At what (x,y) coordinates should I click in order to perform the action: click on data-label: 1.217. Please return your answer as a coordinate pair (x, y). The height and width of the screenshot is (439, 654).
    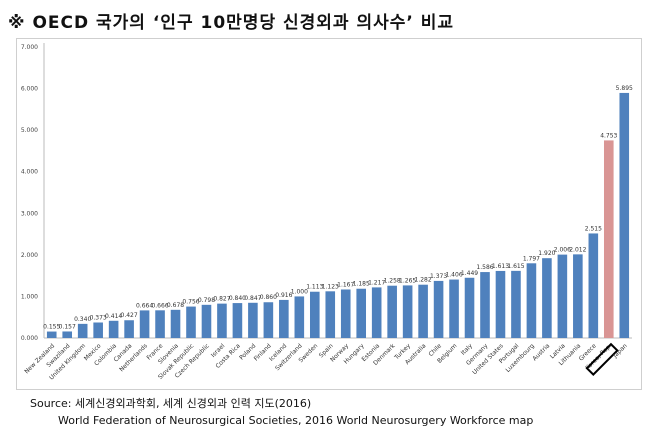
    Looking at the image, I should click on (376, 282).